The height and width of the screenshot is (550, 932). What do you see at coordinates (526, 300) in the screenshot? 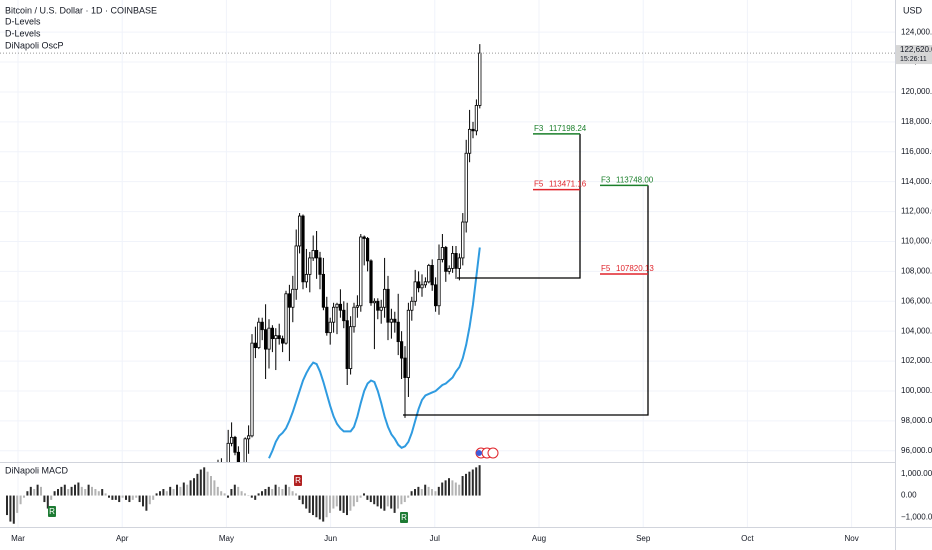
I see `level-connector` at bounding box center [526, 300].